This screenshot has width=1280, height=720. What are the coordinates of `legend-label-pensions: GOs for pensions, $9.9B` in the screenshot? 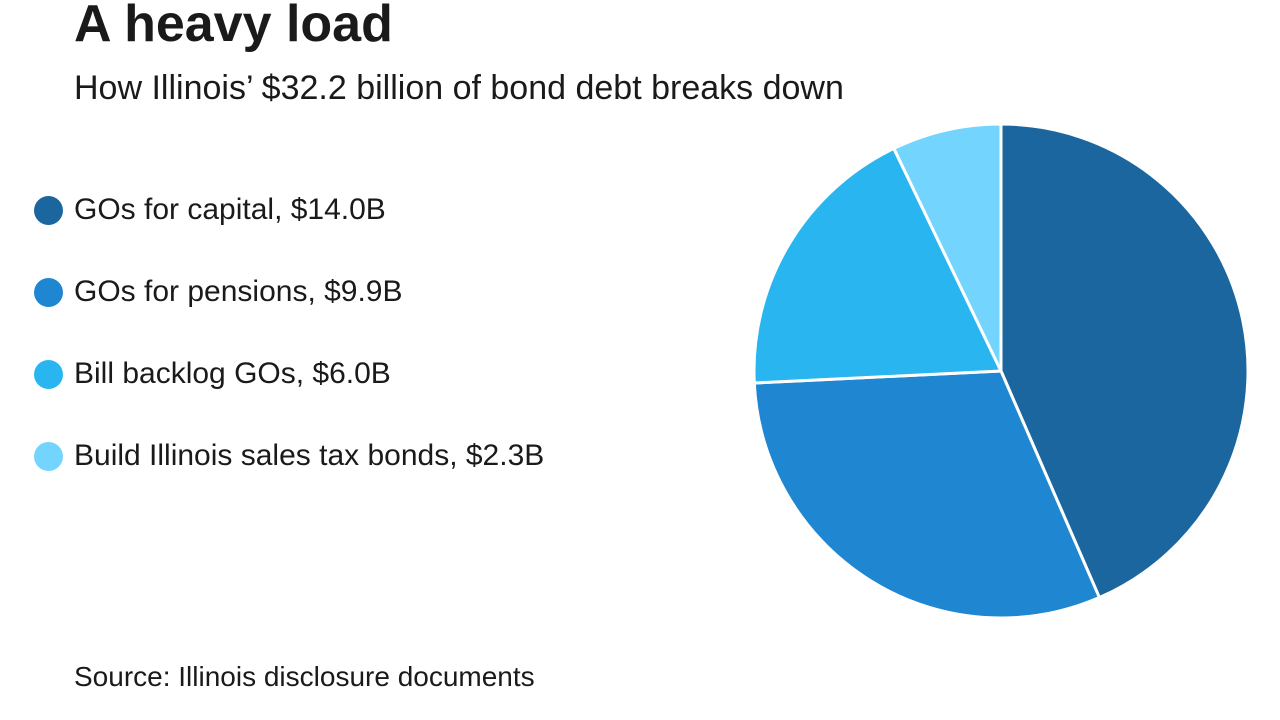 It's located at (238, 291).